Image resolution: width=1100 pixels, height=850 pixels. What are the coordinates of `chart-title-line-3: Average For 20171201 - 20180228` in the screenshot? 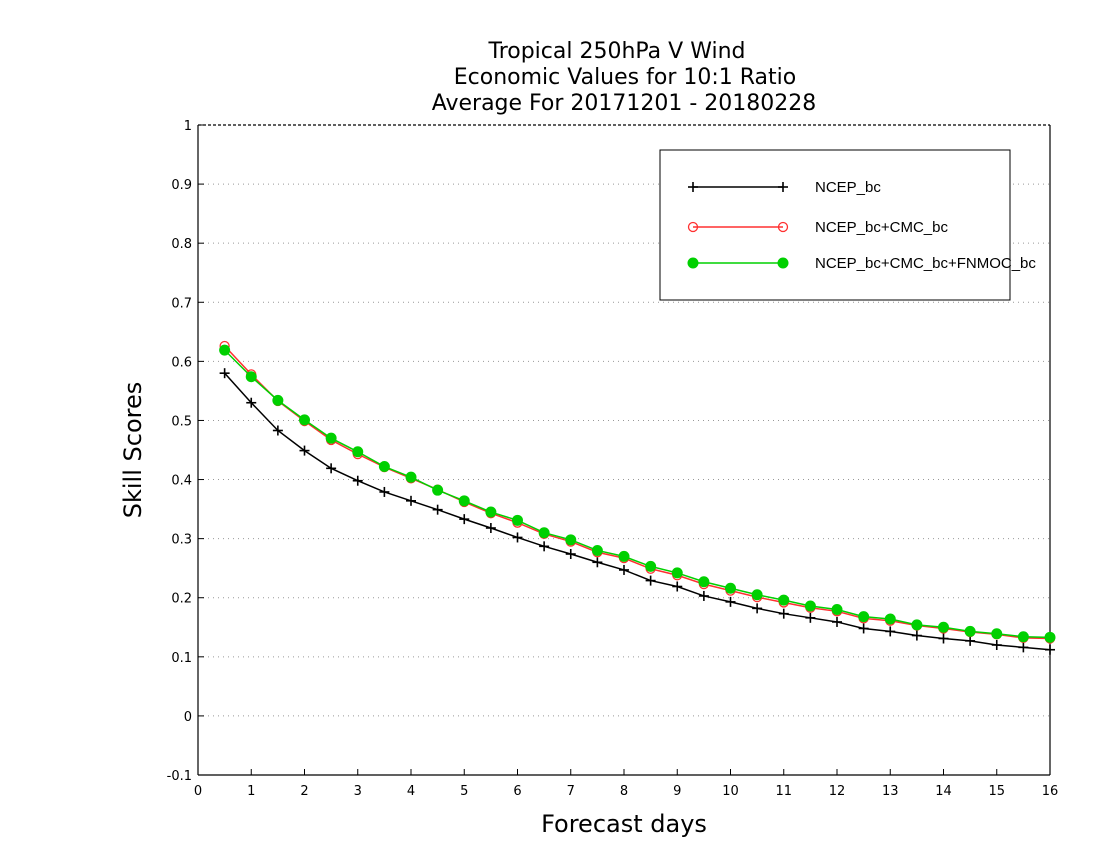 It's located at (624, 103).